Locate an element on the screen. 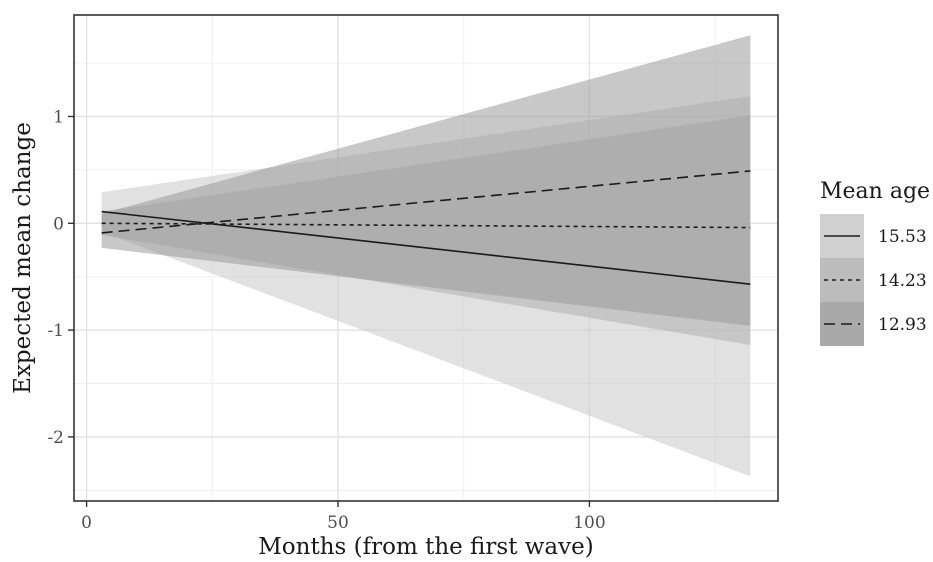 The width and height of the screenshot is (933, 562). legend-label: 12.93 is located at coordinates (902, 325).